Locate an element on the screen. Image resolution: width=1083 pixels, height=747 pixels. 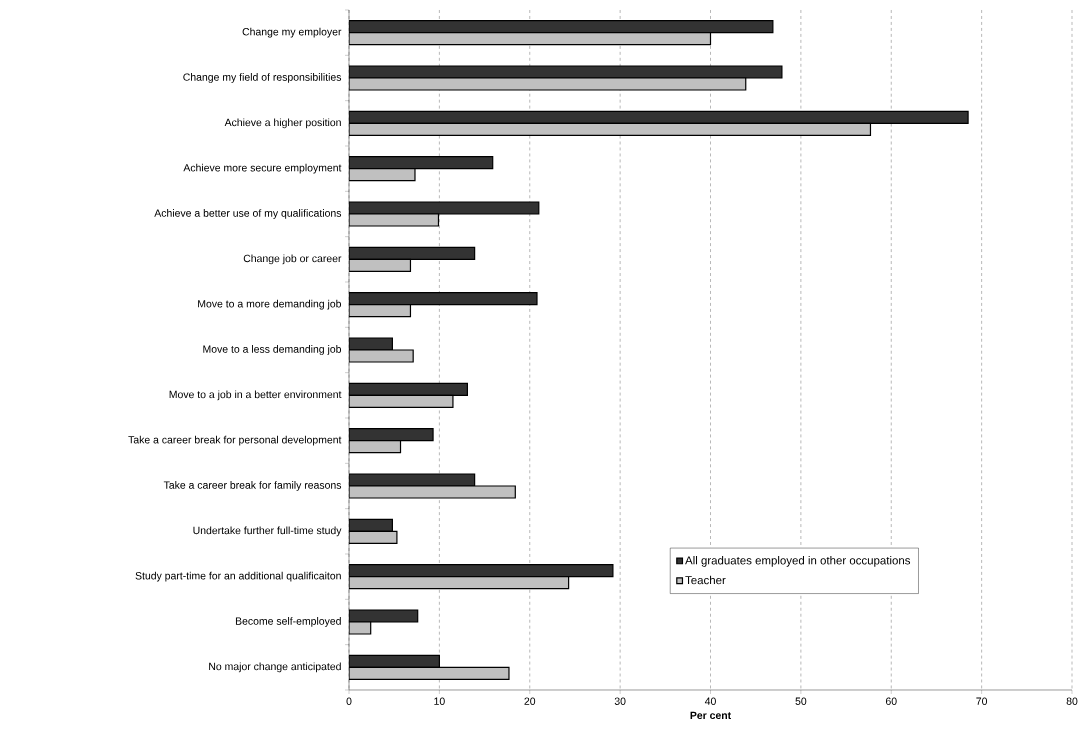
y-tick-label: Move to a less demanding job is located at coordinates (272, 350).